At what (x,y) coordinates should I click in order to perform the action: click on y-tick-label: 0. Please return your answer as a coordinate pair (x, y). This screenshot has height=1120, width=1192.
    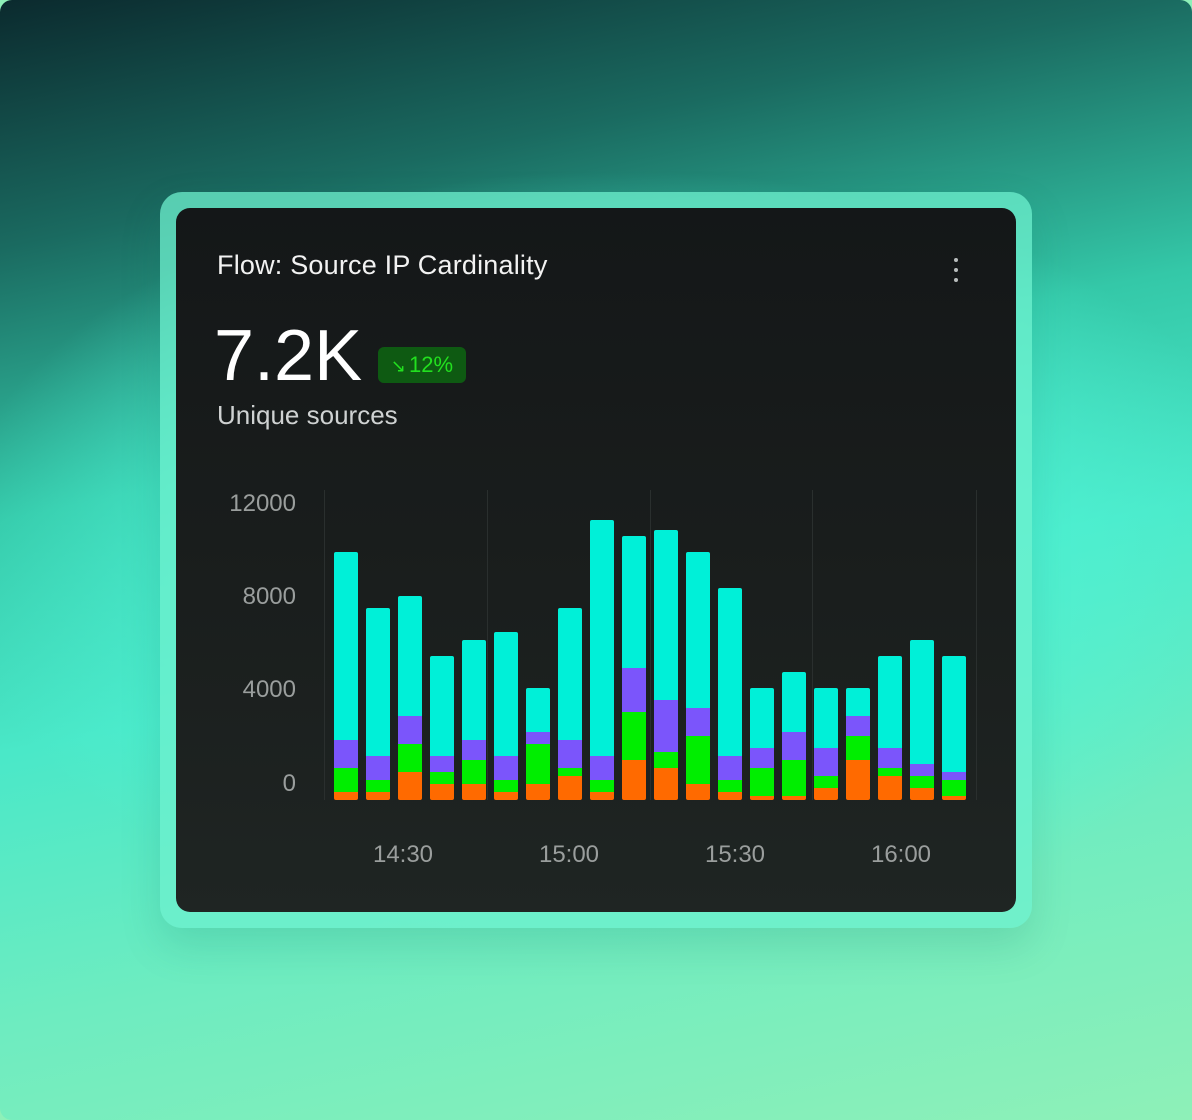
    Looking at the image, I should click on (289, 783).